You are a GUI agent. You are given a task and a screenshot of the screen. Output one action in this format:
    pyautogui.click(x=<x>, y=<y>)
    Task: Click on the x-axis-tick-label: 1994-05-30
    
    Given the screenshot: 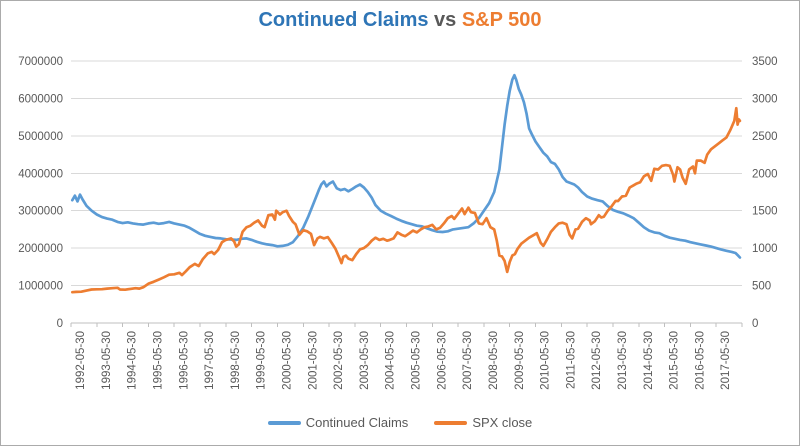 What is the action you would take?
    pyautogui.click(x=133, y=360)
    